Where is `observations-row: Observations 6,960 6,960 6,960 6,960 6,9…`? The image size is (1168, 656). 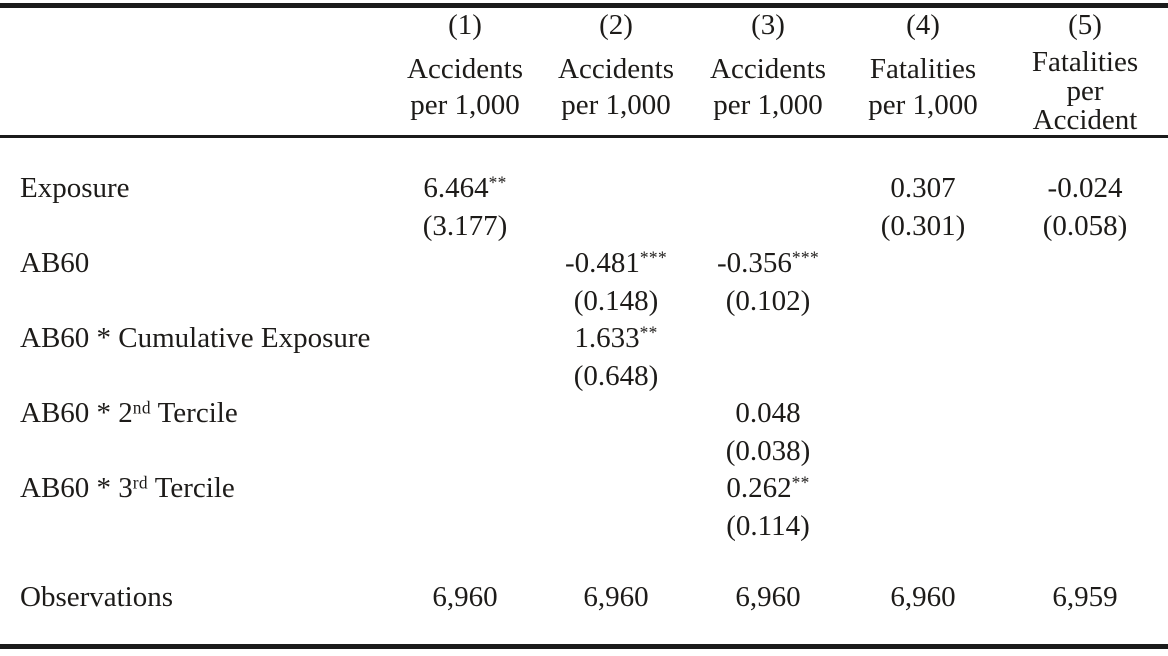 observations-row: Observations 6,960 6,960 6,960 6,960 6,9… is located at coordinates (584, 598).